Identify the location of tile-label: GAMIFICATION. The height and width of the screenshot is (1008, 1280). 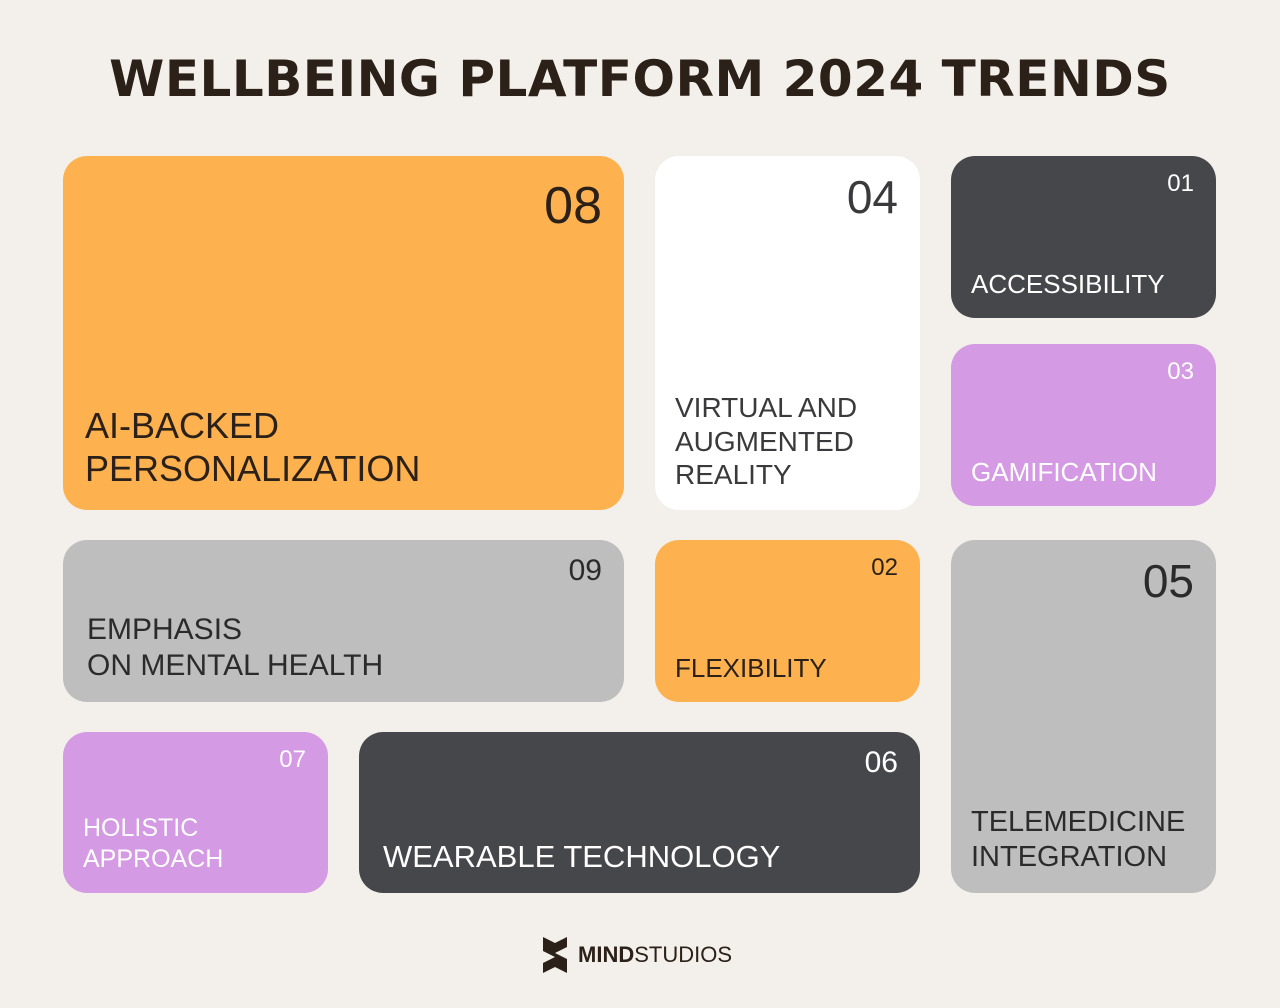
(1064, 472).